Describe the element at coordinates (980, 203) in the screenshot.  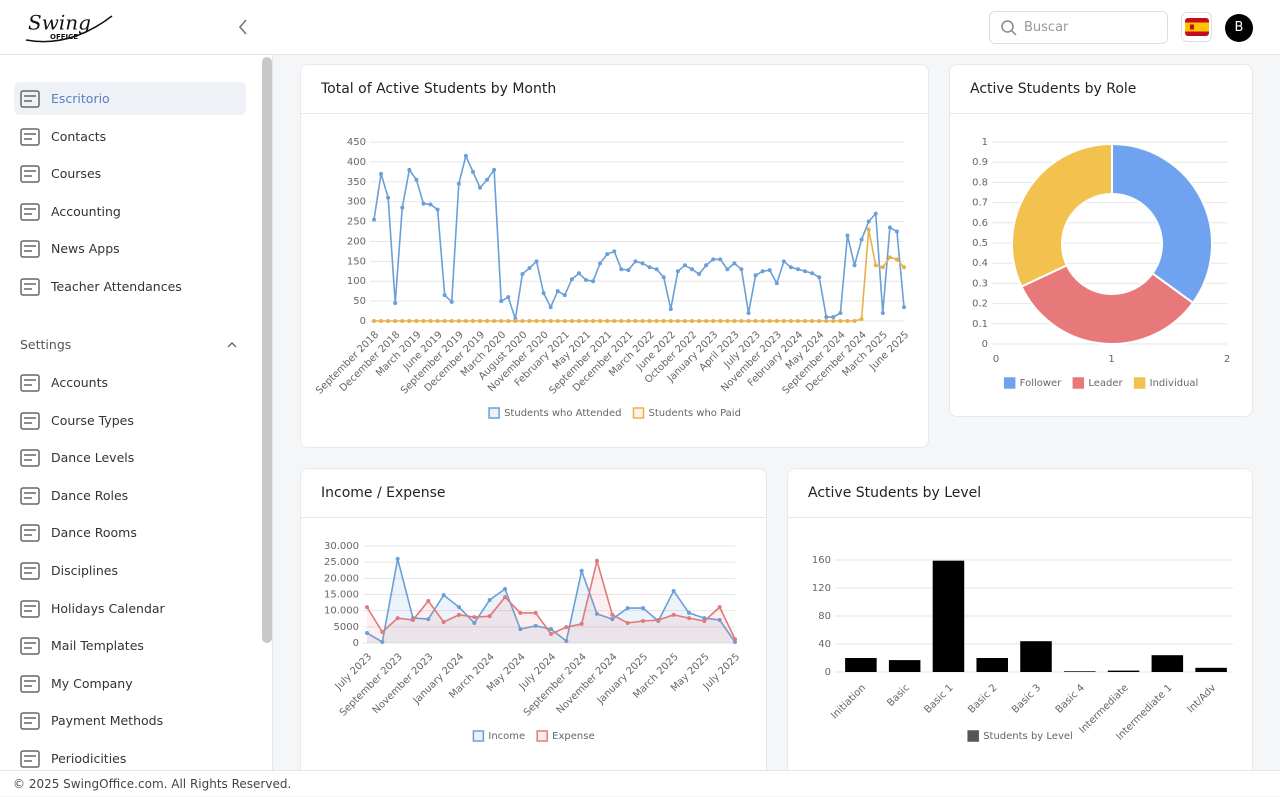
I see `y-tick-label: 0.7` at that location.